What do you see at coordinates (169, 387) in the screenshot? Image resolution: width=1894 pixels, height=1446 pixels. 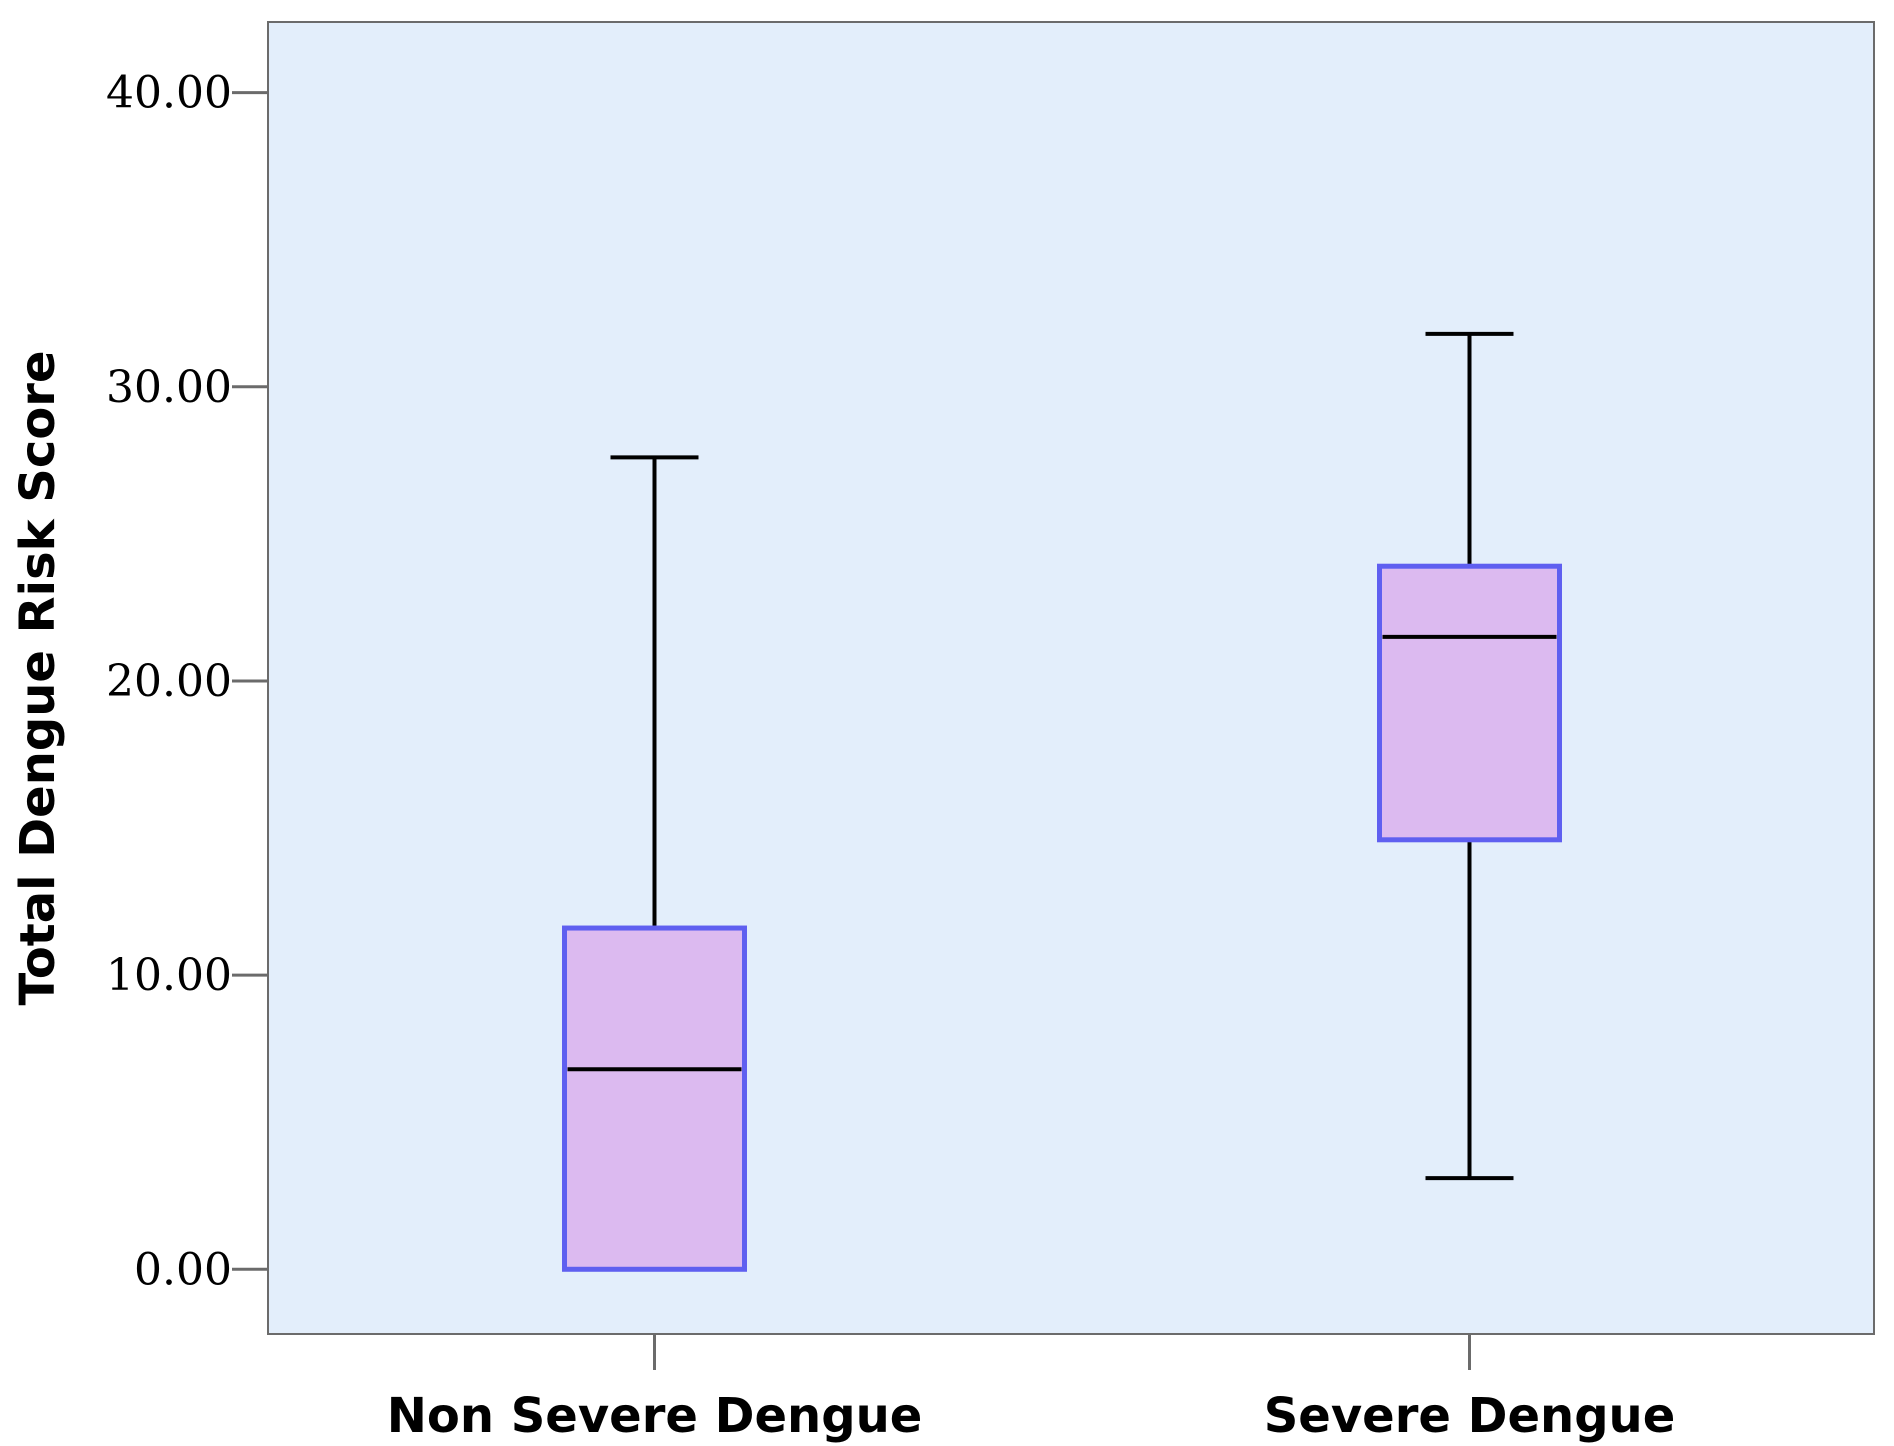 I see `y-tick-label: 30.00` at bounding box center [169, 387].